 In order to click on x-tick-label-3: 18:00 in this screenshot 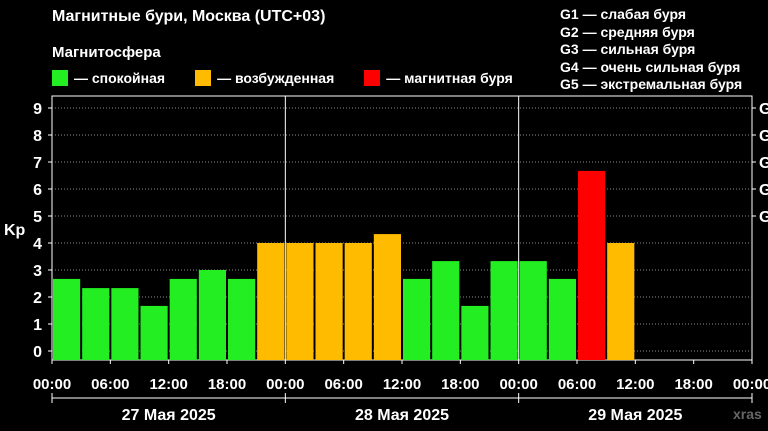, I will do `click(227, 384)`.